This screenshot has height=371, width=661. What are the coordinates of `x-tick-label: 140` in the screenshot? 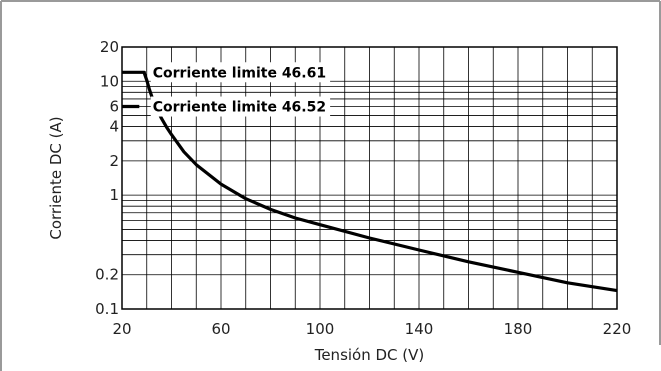 It's located at (419, 329).